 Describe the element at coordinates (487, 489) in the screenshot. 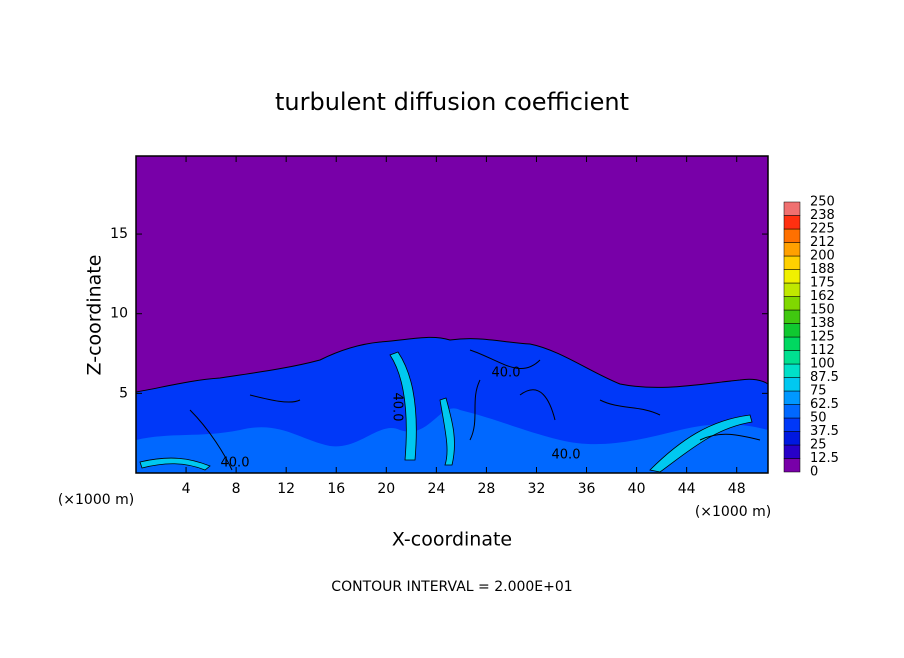

I see `x-tick-label: 28` at that location.